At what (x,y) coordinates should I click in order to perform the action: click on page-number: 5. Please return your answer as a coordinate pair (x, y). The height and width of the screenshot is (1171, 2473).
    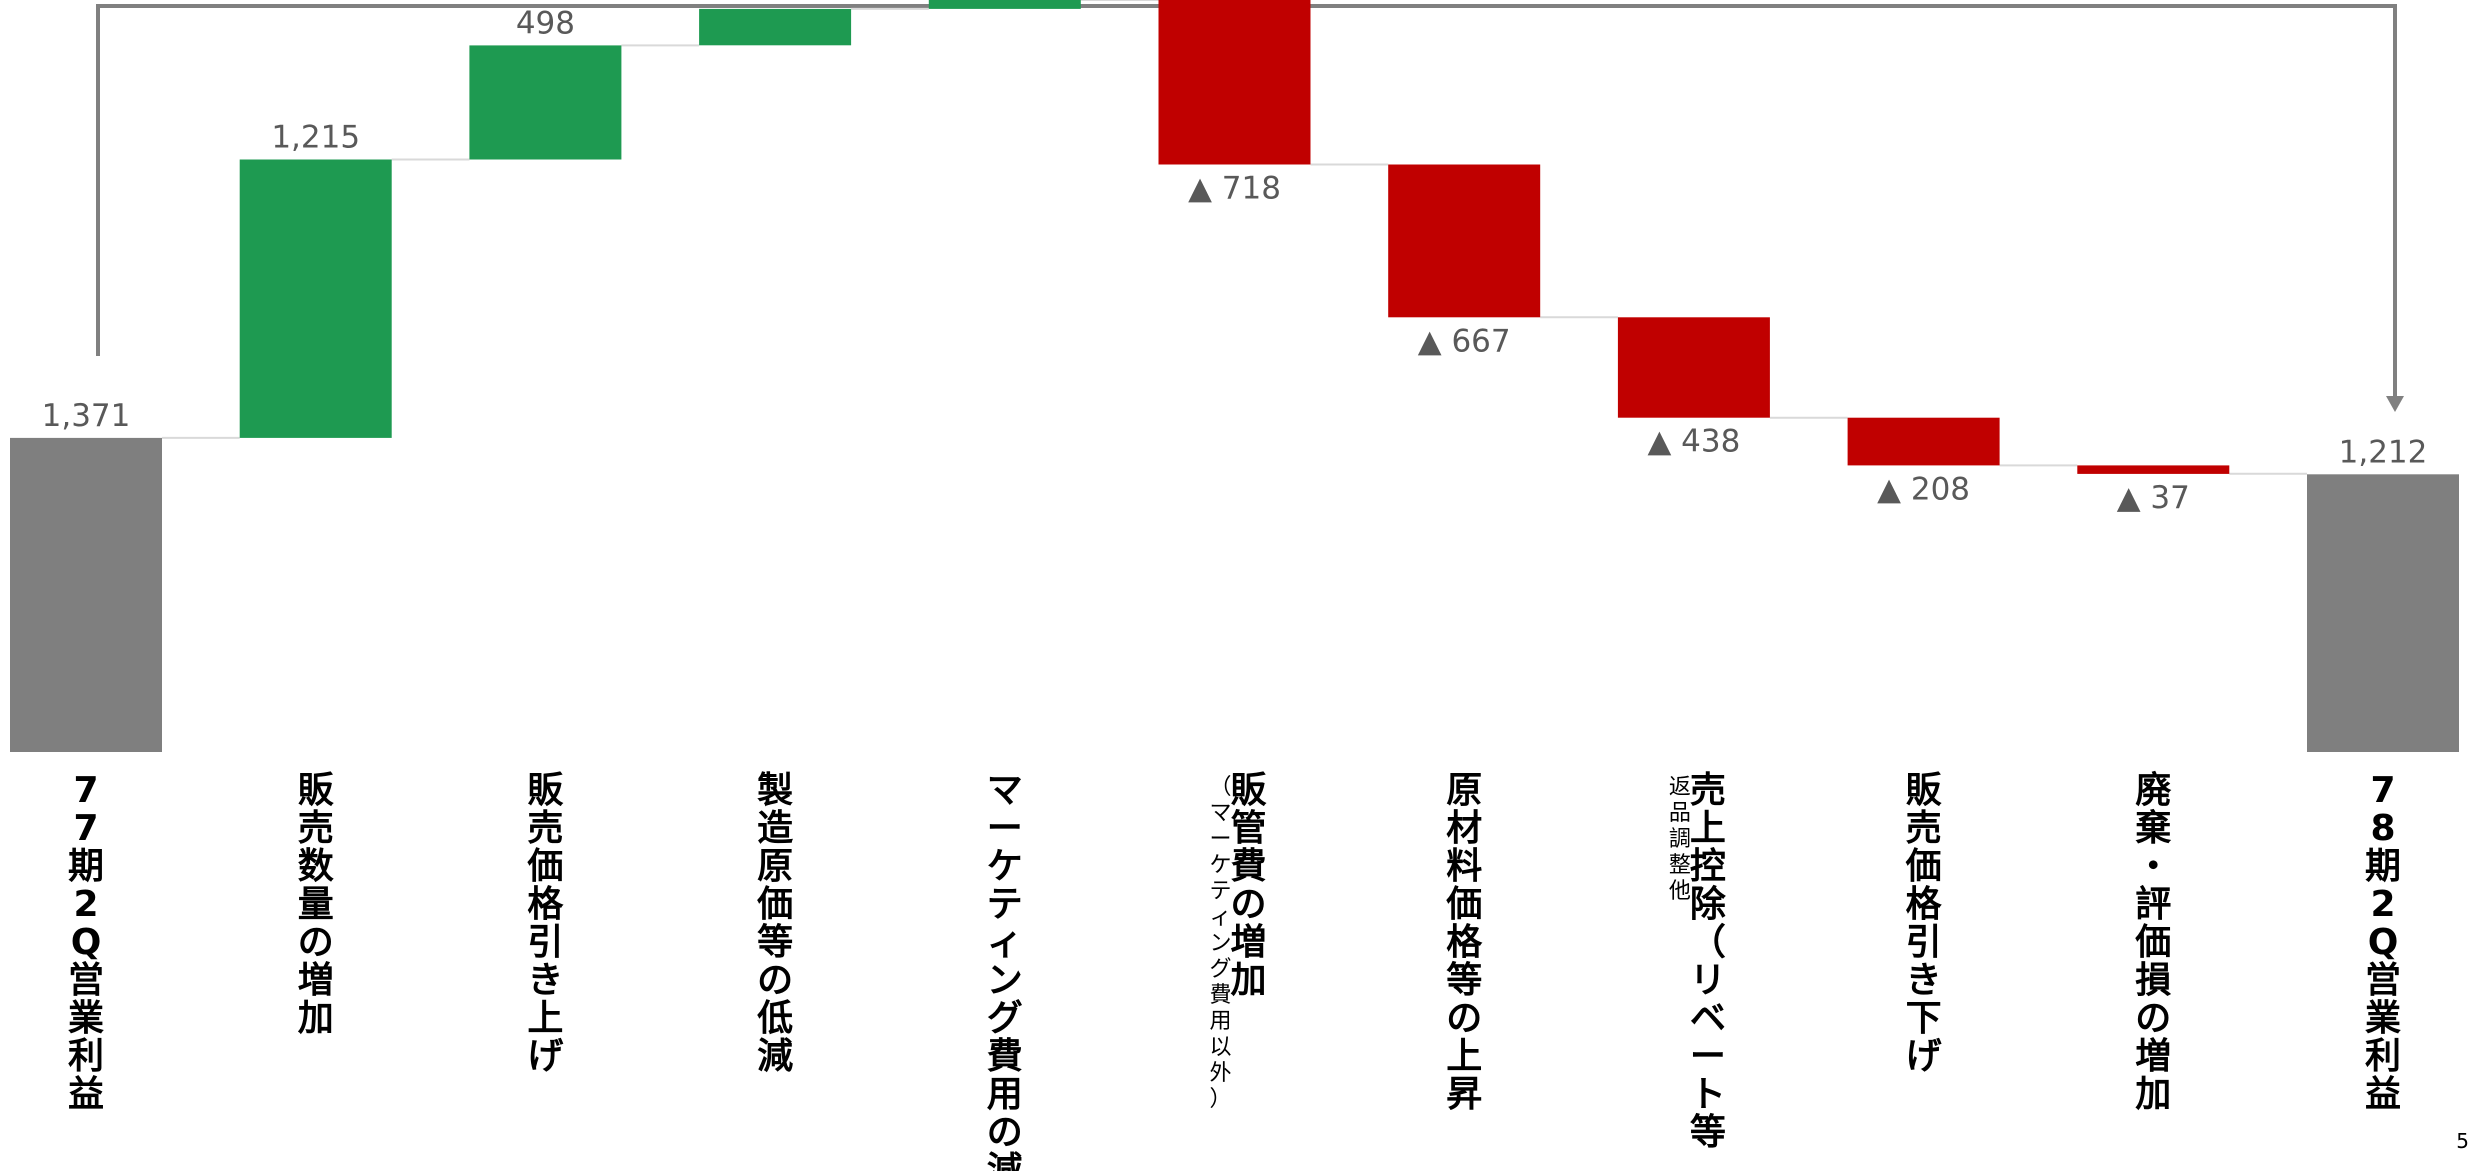
    Looking at the image, I should click on (2462, 1141).